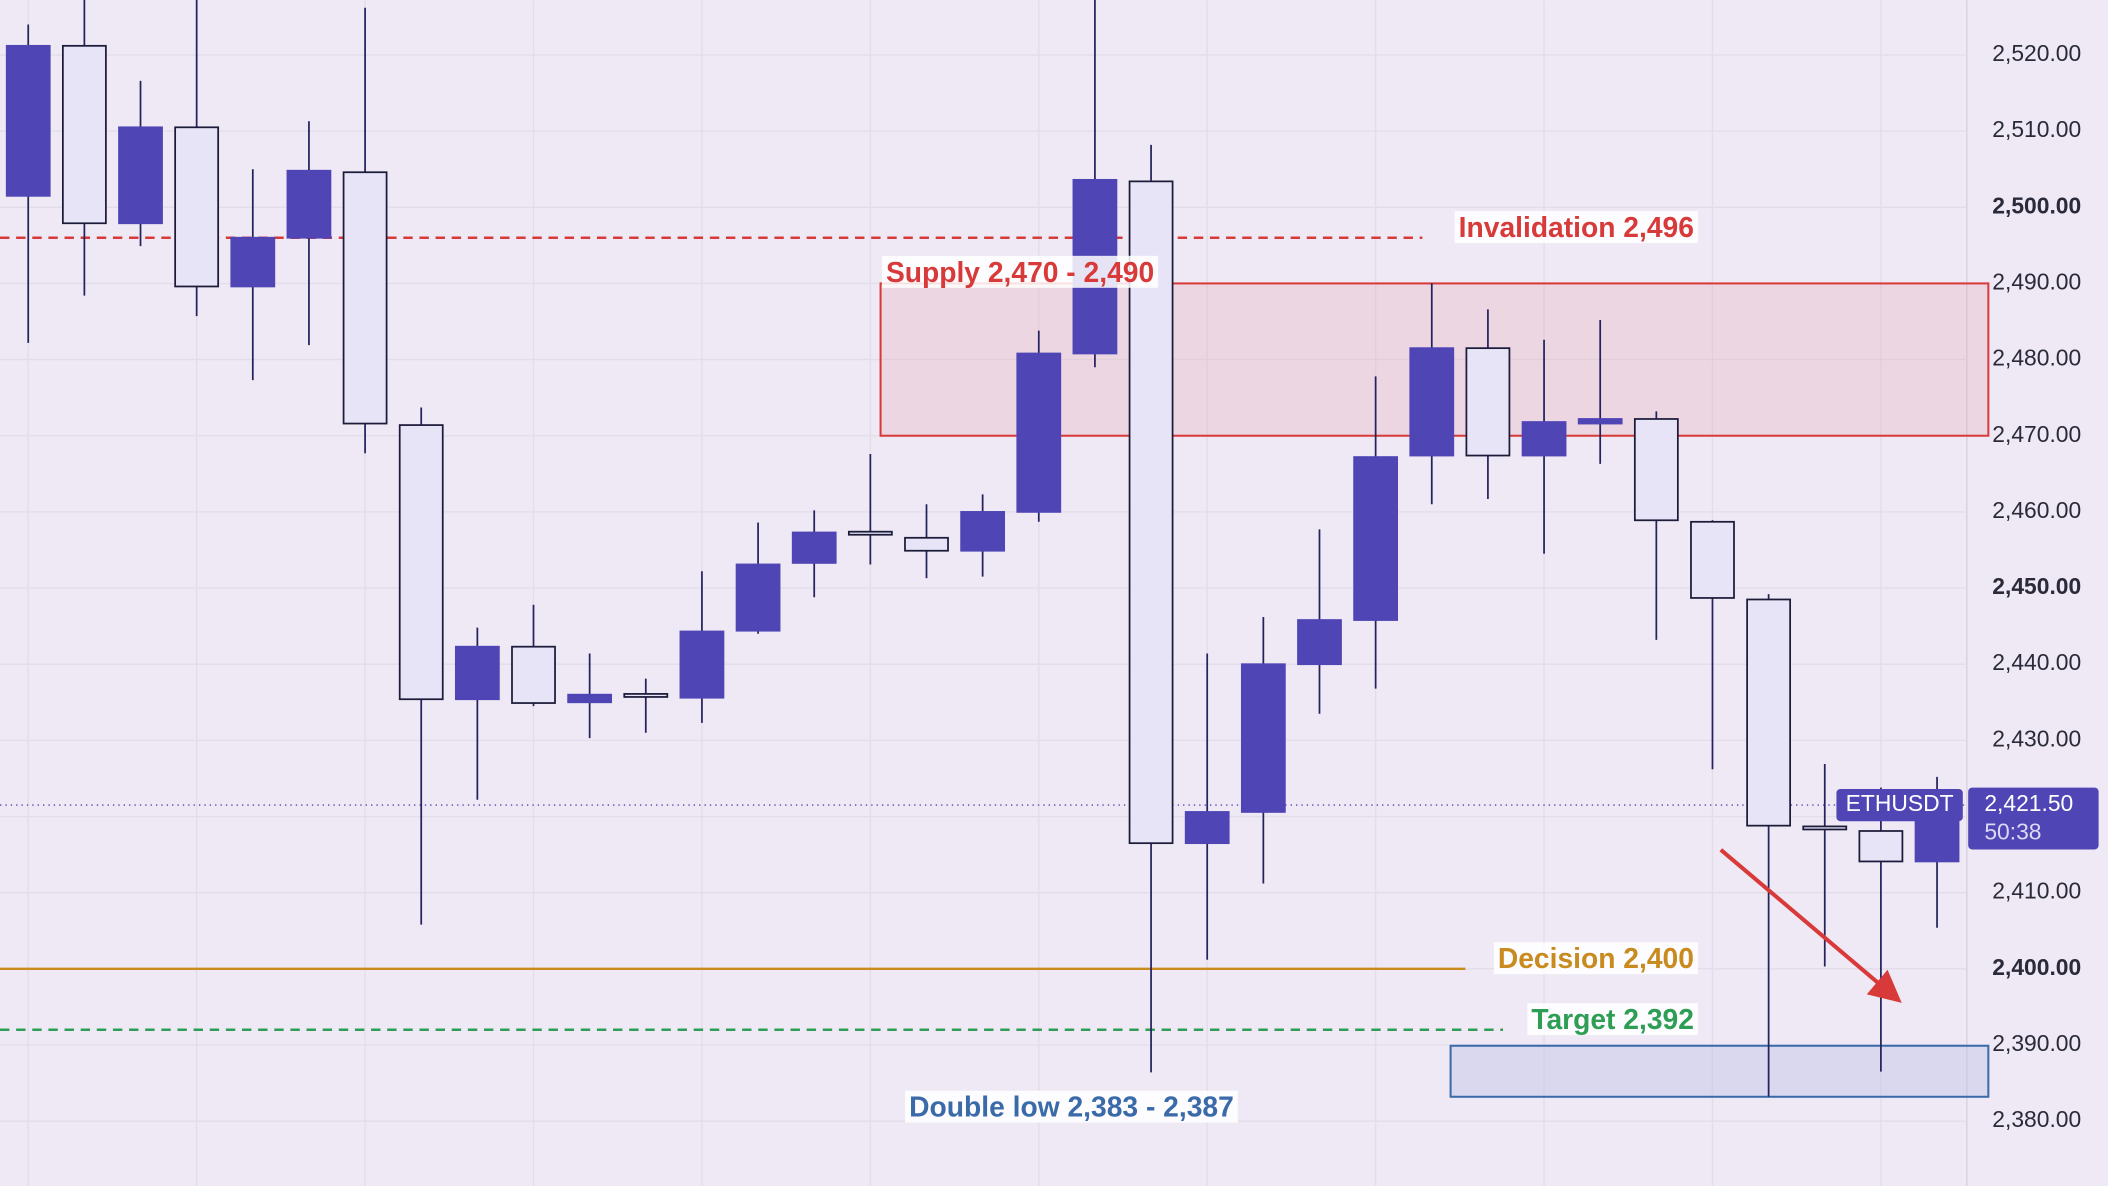 The width and height of the screenshot is (2108, 1186). I want to click on zone, so click(1719, 1071).